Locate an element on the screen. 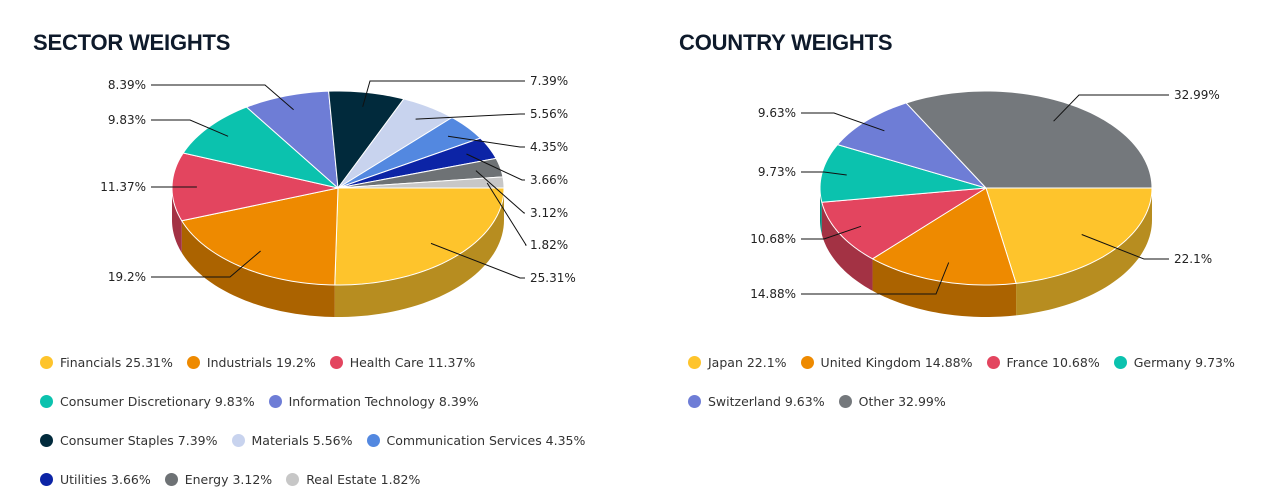  legend-swatch-germany is located at coordinates (1120, 362).